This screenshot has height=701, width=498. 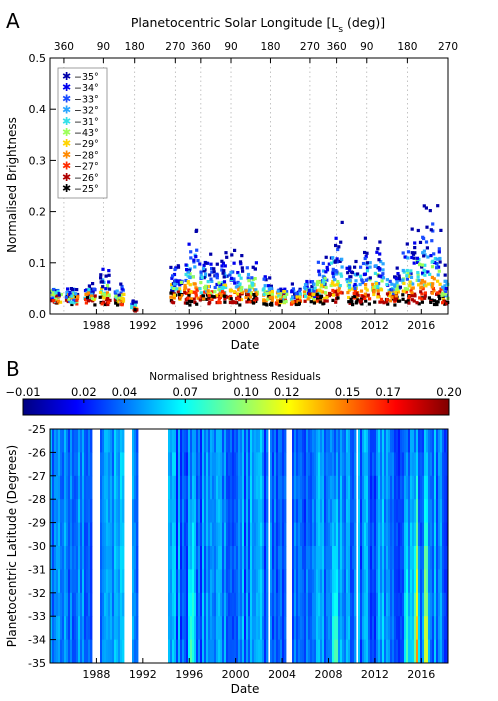 I want to click on a-y-tick-label: 0.5, so click(x=38, y=58).